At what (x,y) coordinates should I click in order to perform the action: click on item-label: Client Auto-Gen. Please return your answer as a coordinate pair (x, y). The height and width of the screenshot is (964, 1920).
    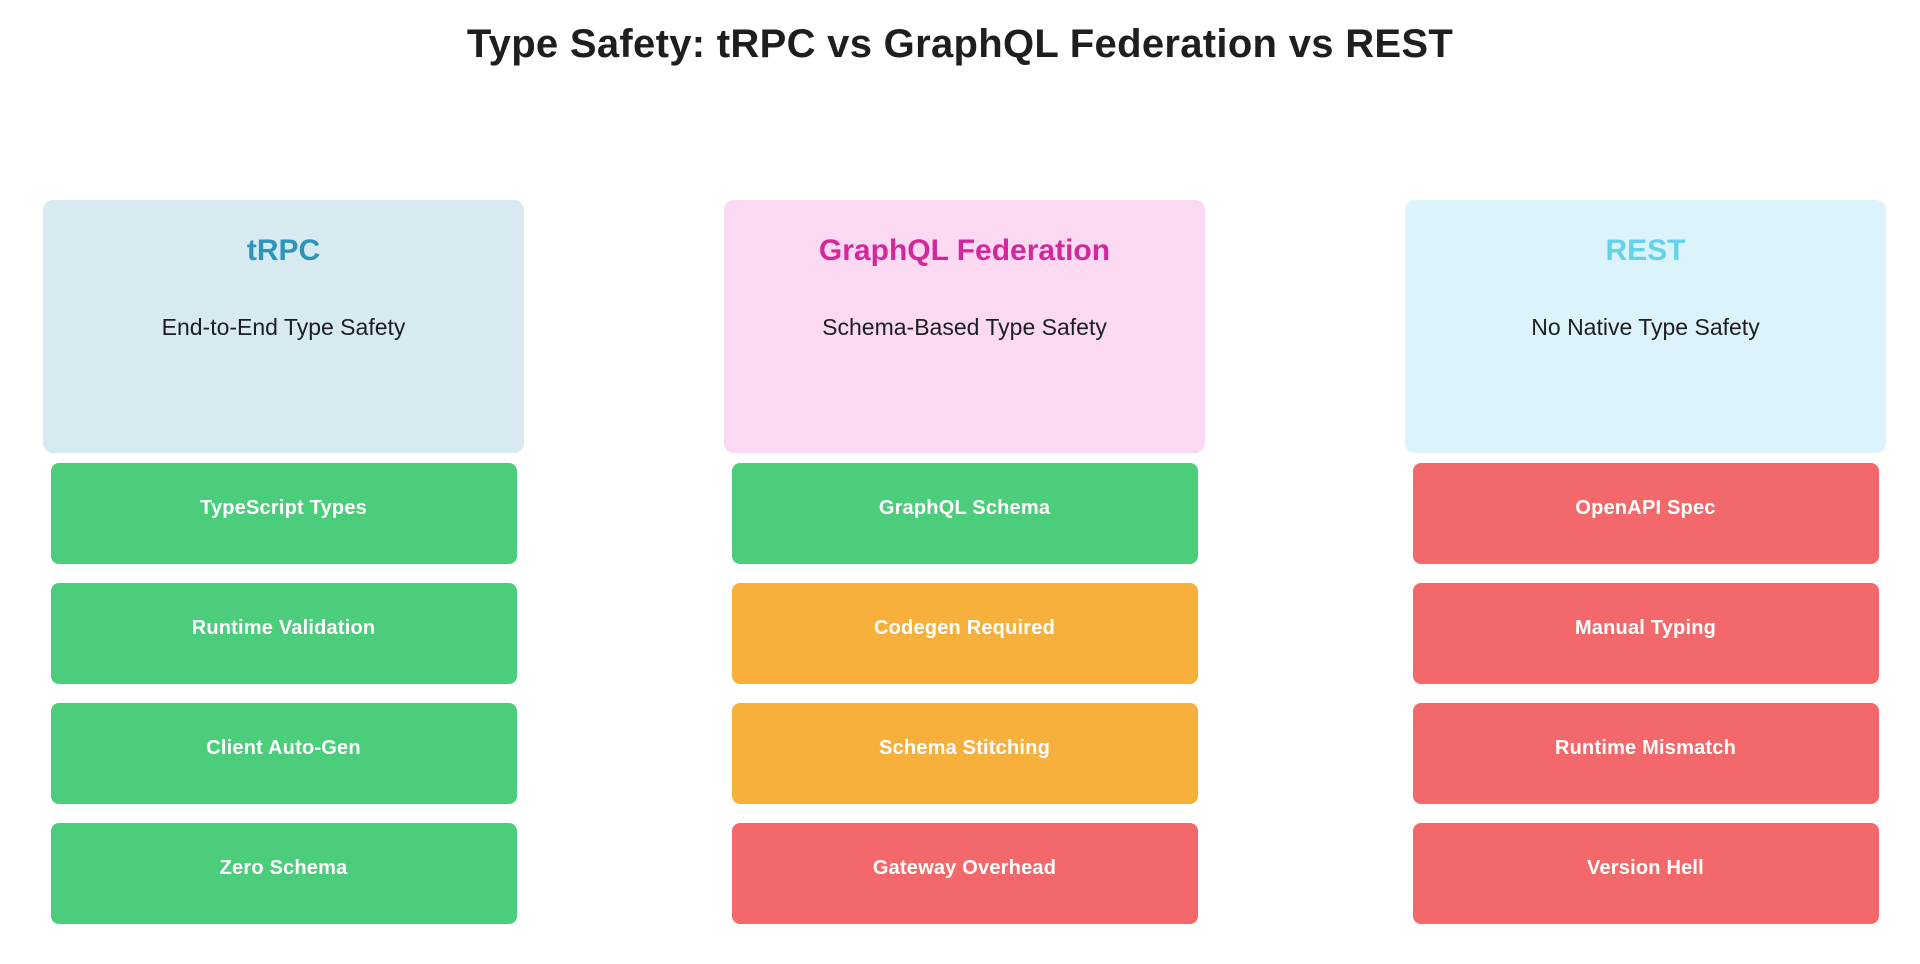
    Looking at the image, I should click on (283, 748).